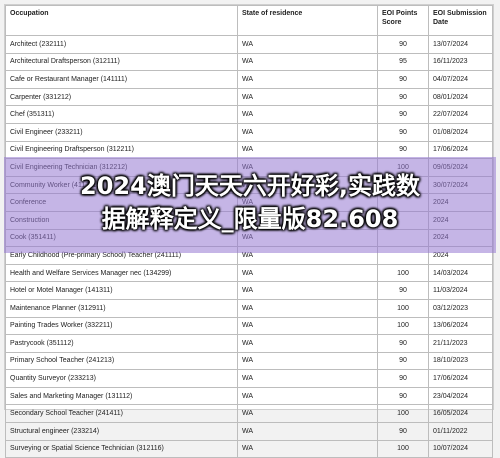  What do you see at coordinates (460, 326) in the screenshot?
I see `cell-date: 13/06/2024` at bounding box center [460, 326].